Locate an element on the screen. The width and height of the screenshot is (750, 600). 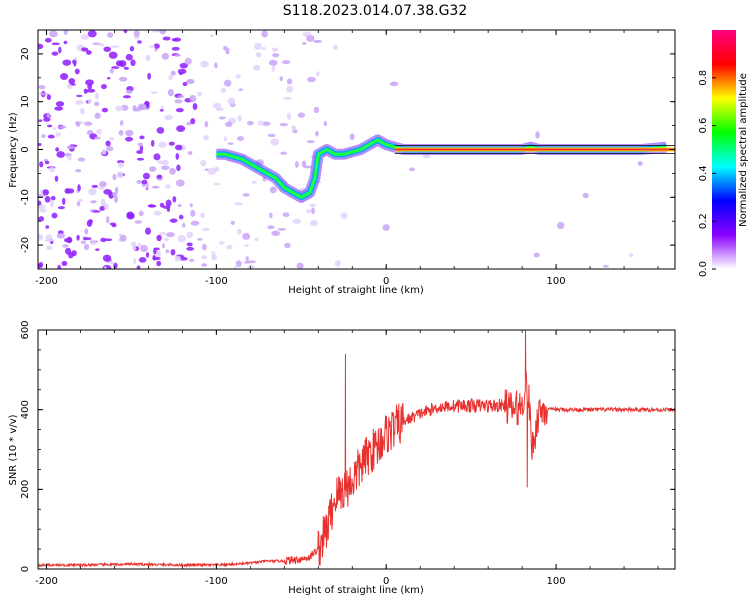
snr-x-tick-label: 0 is located at coordinates (386, 581).